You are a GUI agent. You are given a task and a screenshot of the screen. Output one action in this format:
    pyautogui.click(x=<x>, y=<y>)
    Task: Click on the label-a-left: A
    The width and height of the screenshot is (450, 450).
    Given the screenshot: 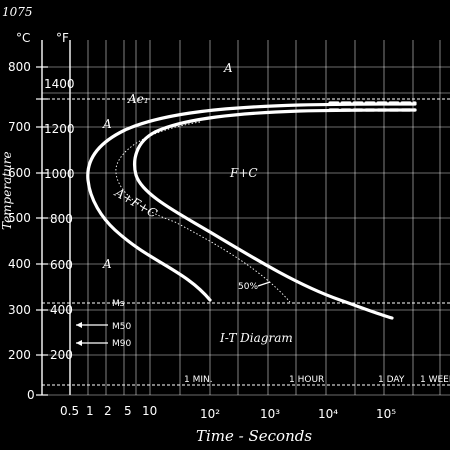 What is the action you would take?
    pyautogui.click(x=107, y=124)
    